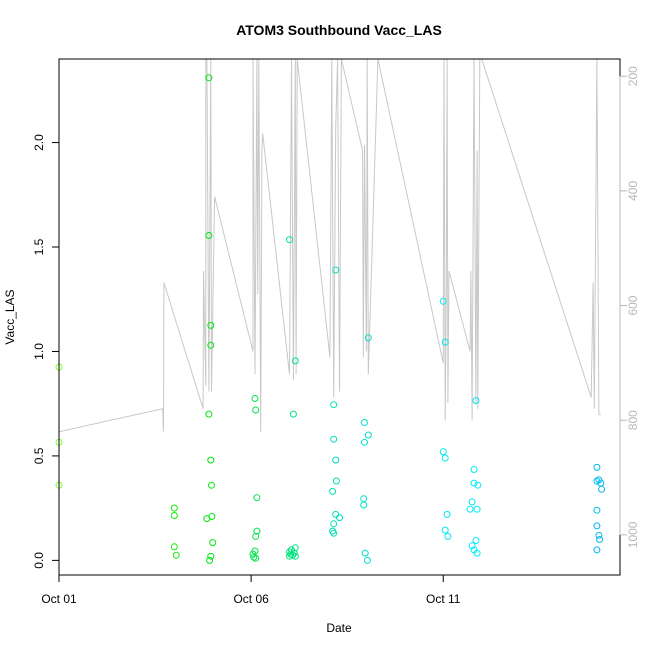 This screenshot has height=650, width=650. I want to click on chart-title: ATOM3 Southbound Vacc_LAS, so click(339, 30).